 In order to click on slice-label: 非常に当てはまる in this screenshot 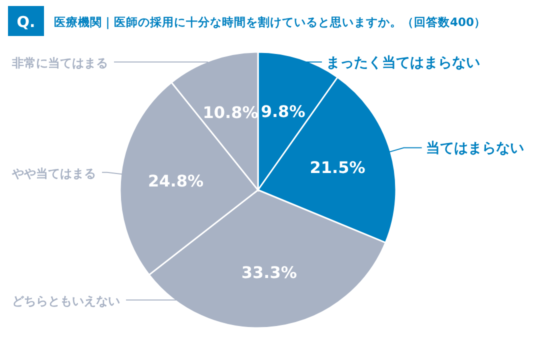, I will do `click(59, 63)`.